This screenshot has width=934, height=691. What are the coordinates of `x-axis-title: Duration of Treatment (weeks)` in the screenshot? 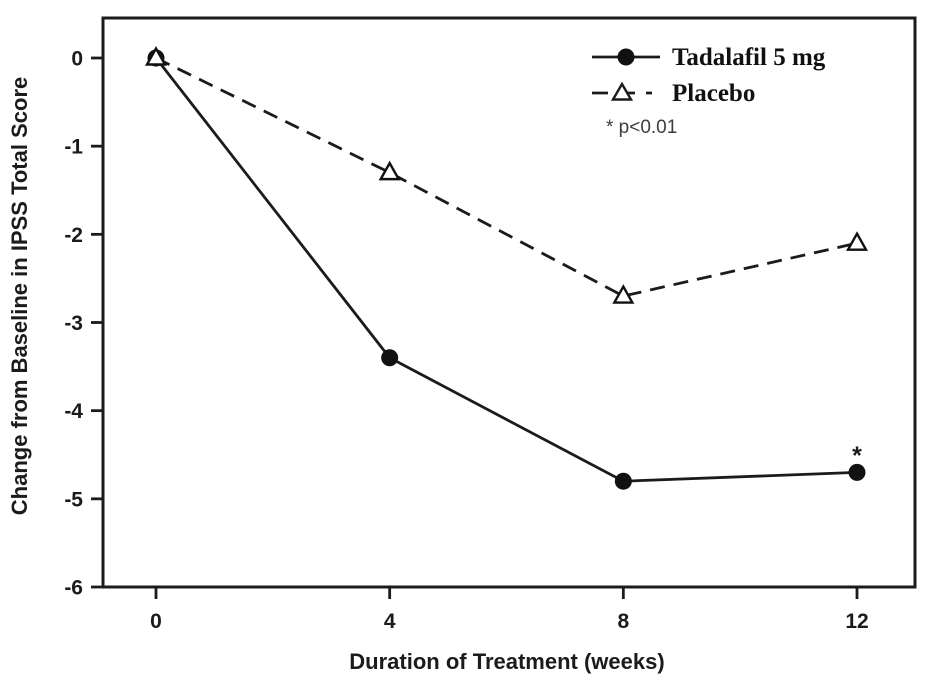 It's located at (506, 661).